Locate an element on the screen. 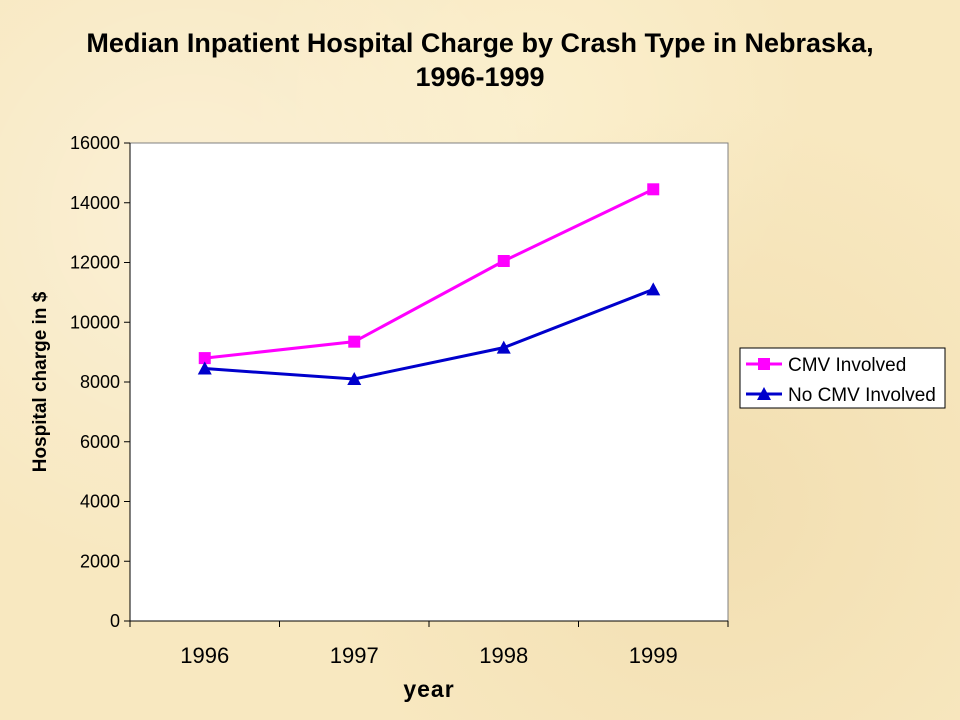 The width and height of the screenshot is (960, 720). y-tick-label: 14000 is located at coordinates (95, 203).